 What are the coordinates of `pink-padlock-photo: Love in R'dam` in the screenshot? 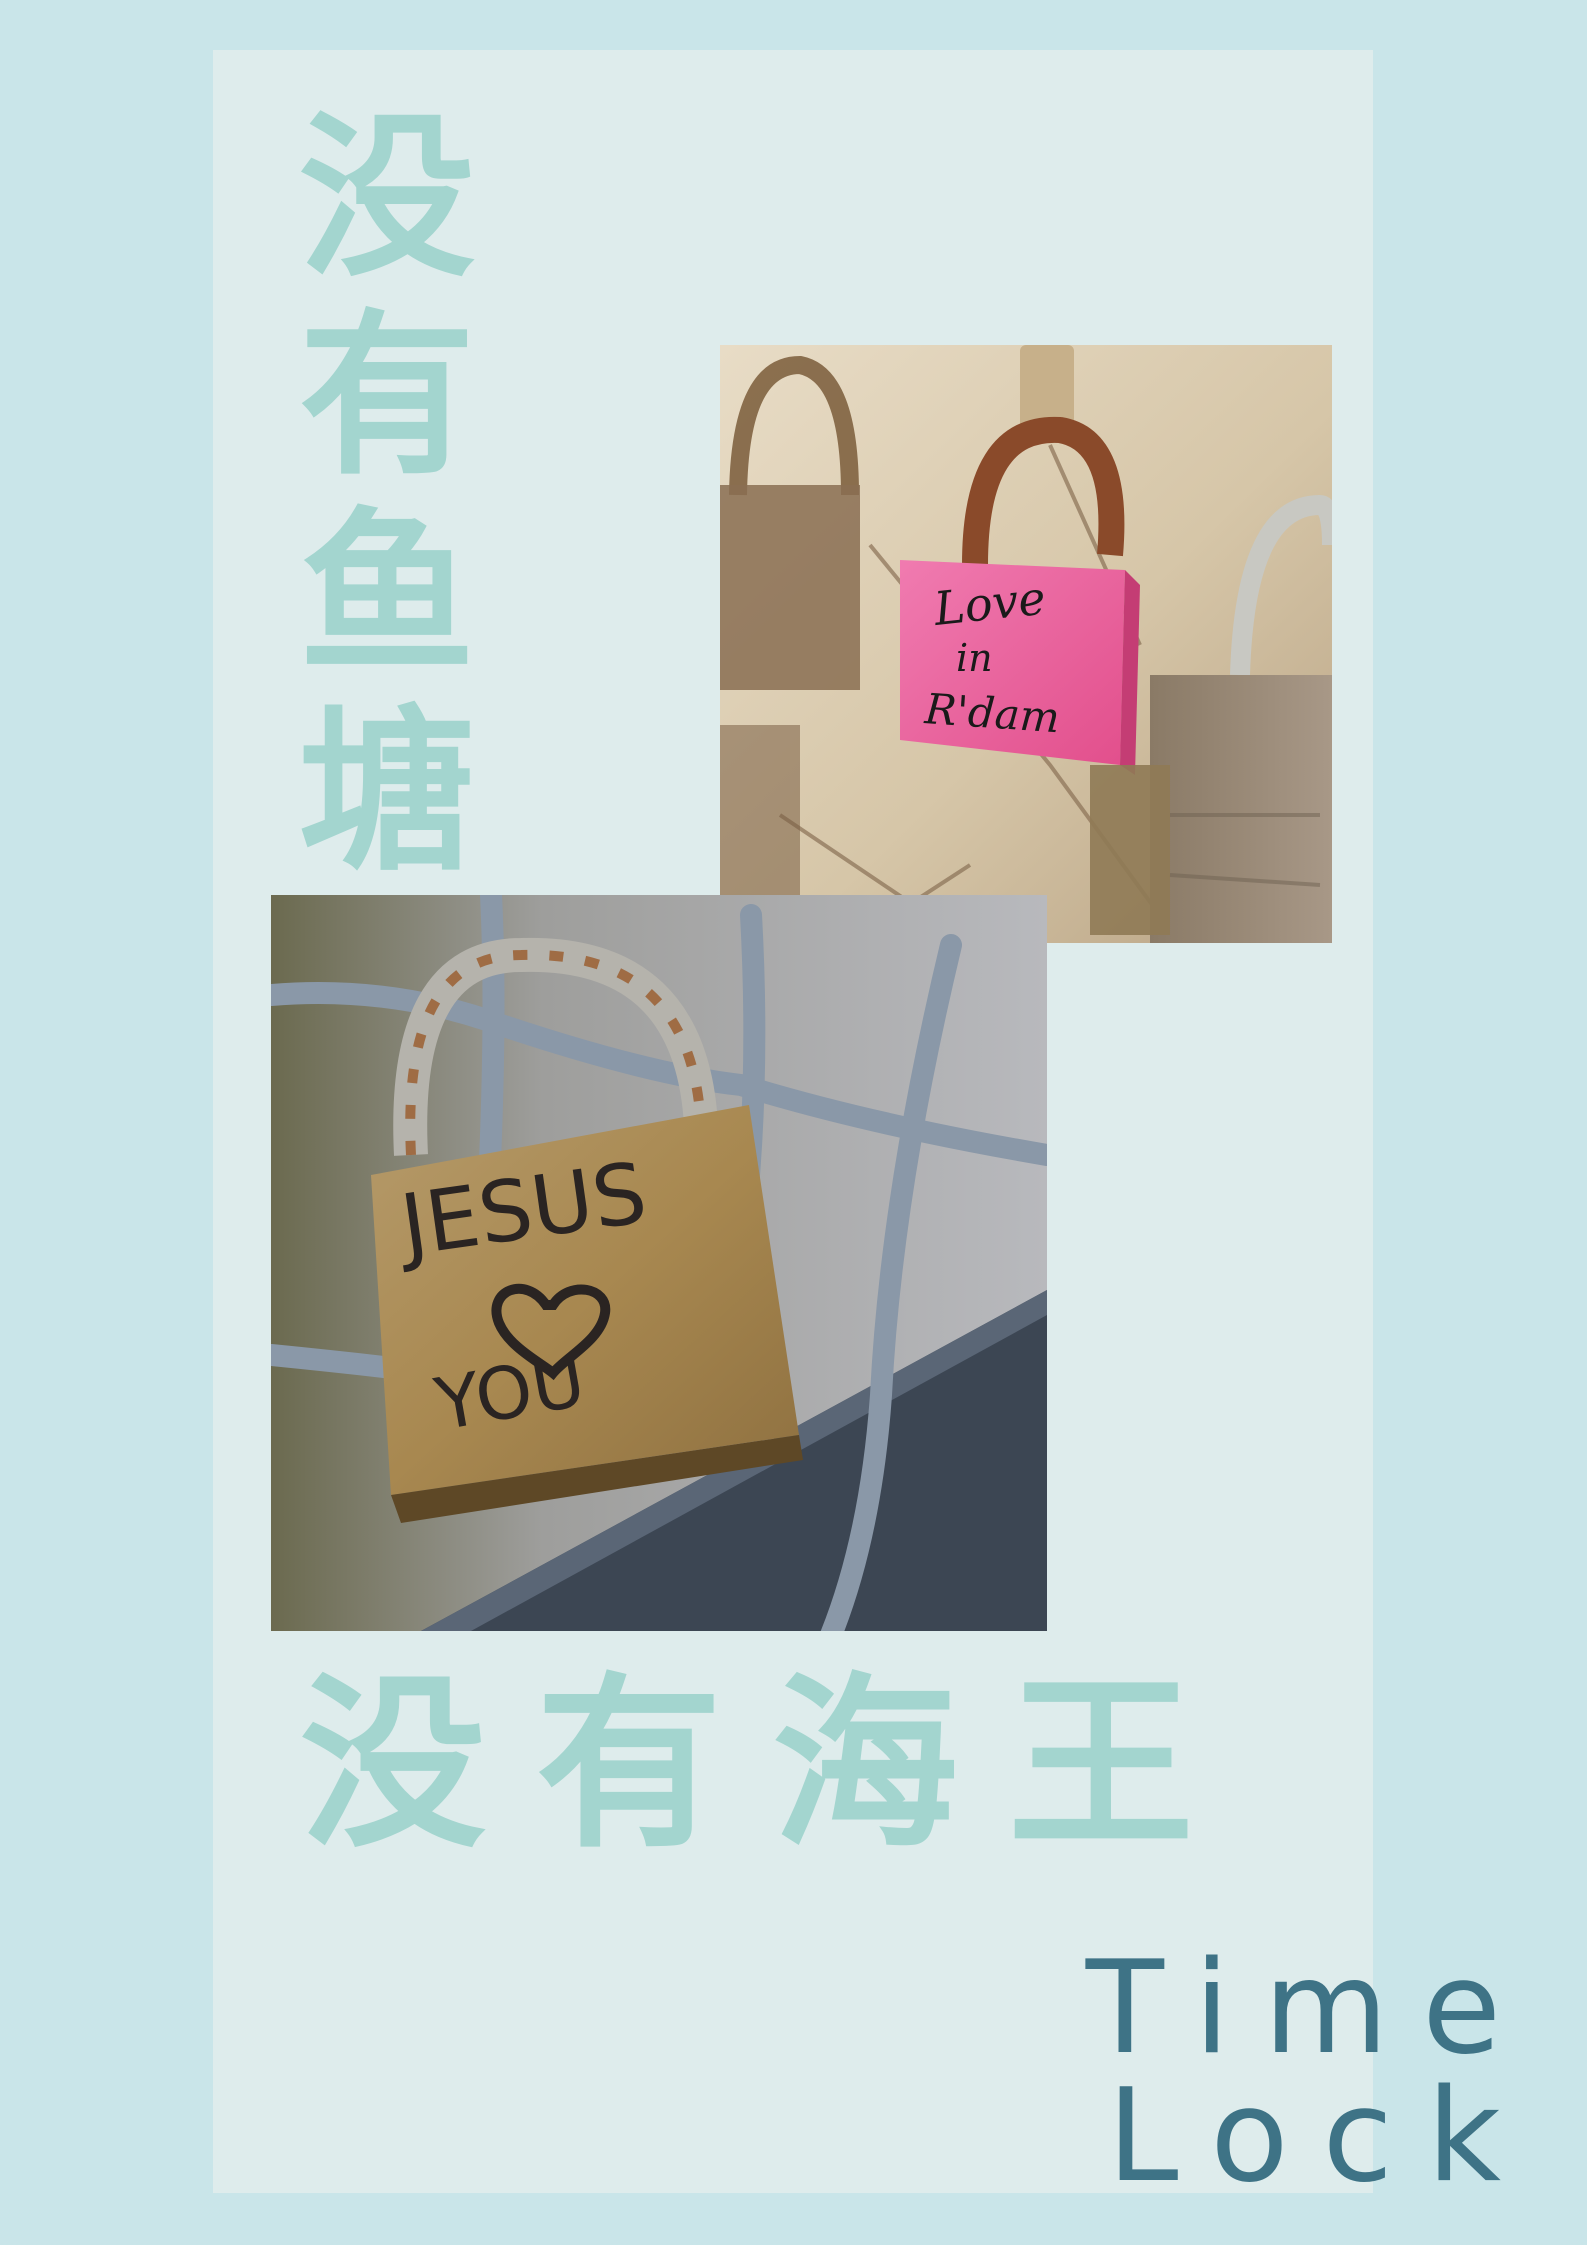 It's located at (1026, 644).